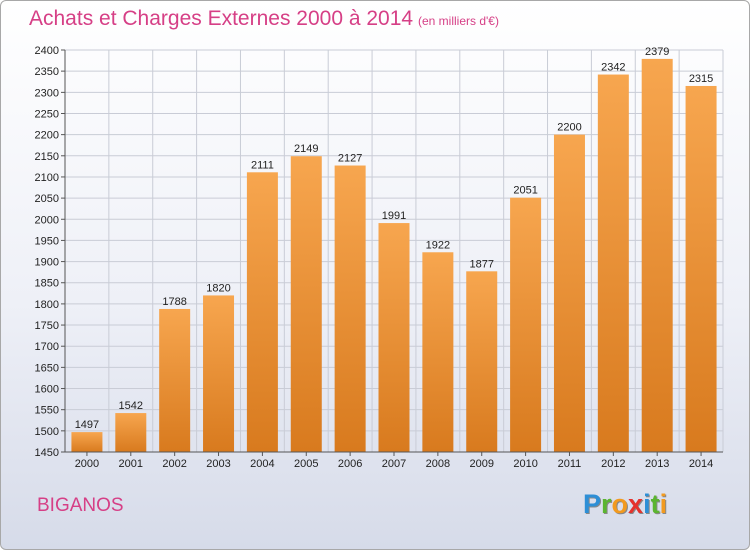 Image resolution: width=750 pixels, height=550 pixels. What do you see at coordinates (47, 347) in the screenshot?
I see `y-tick-label: 1700` at bounding box center [47, 347].